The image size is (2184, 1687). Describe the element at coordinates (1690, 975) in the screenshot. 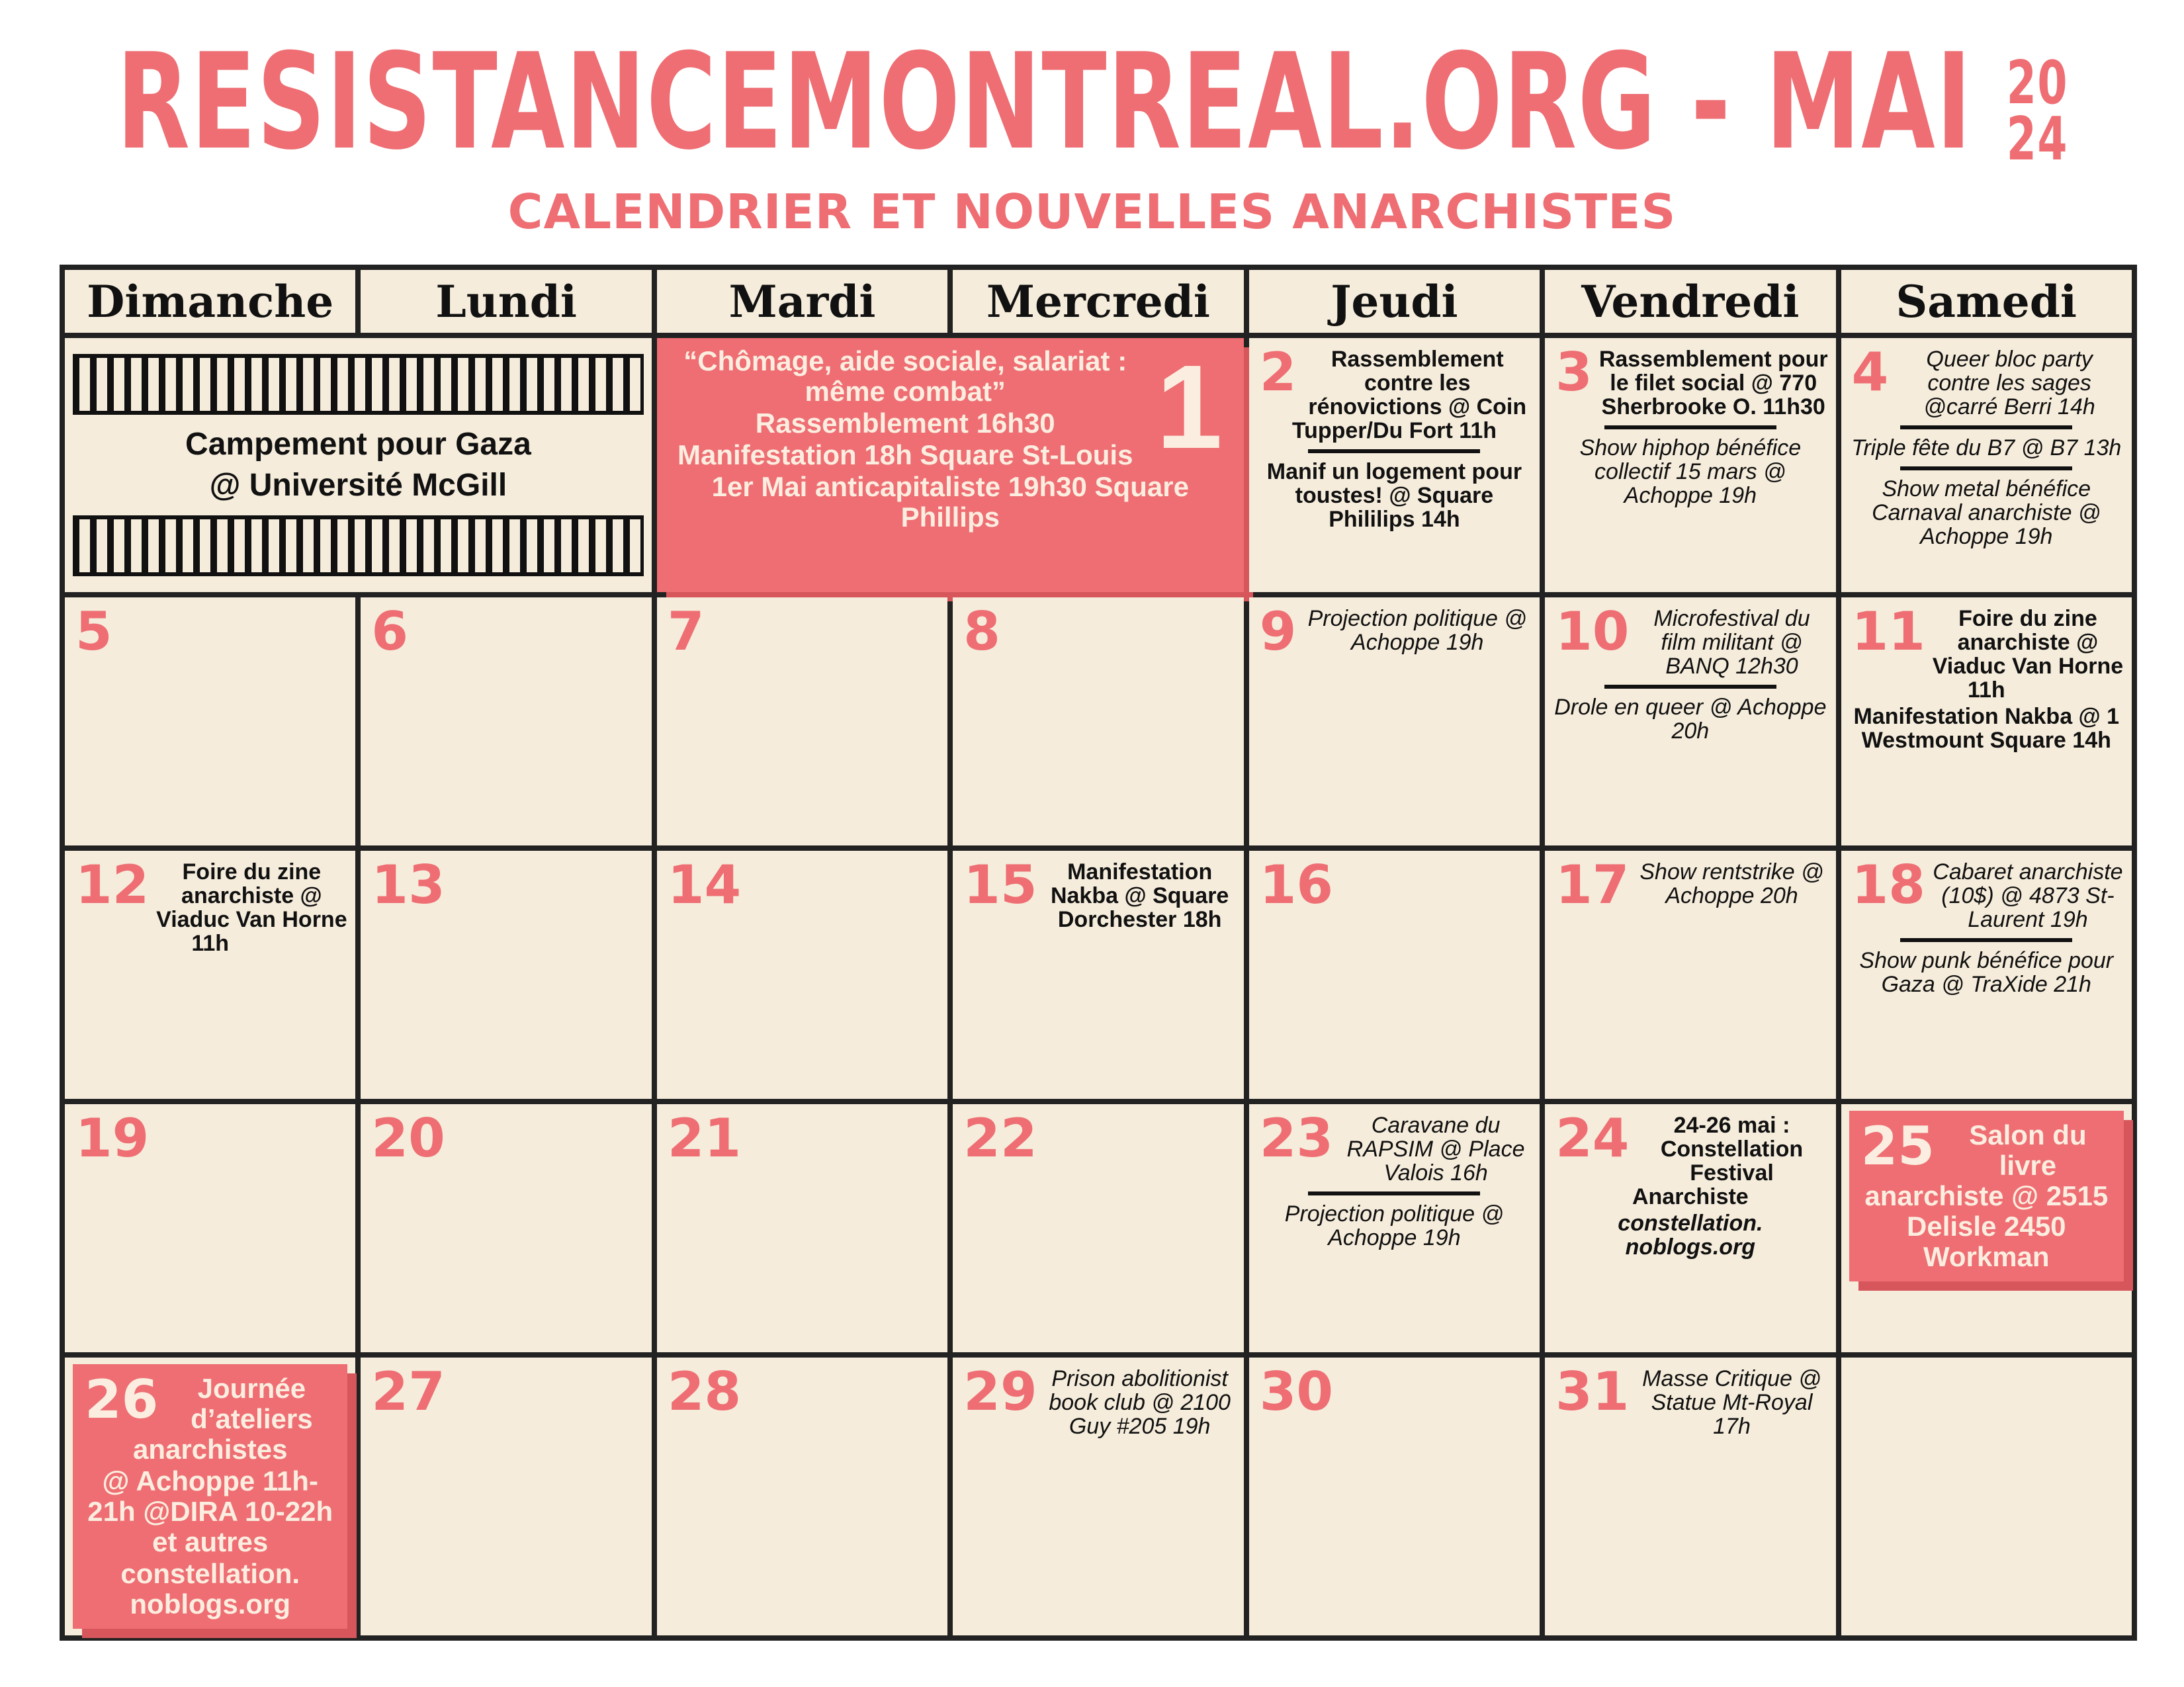

I see `day-cell-17: 17 Show rentstrike @ Achoppe 20h` at that location.